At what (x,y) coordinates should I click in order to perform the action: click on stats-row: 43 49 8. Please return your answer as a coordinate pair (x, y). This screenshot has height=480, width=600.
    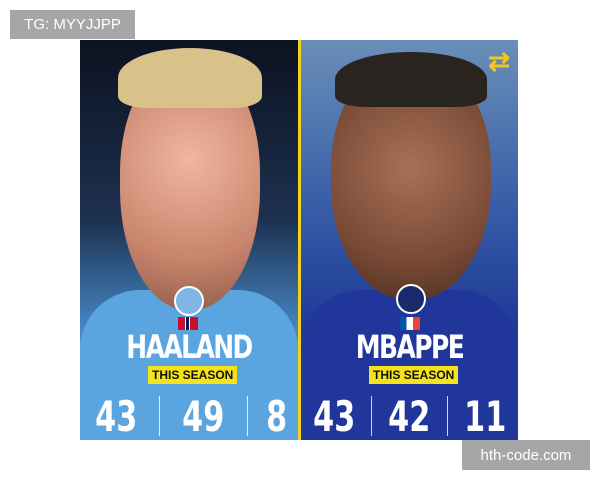
    Looking at the image, I should click on (189, 416).